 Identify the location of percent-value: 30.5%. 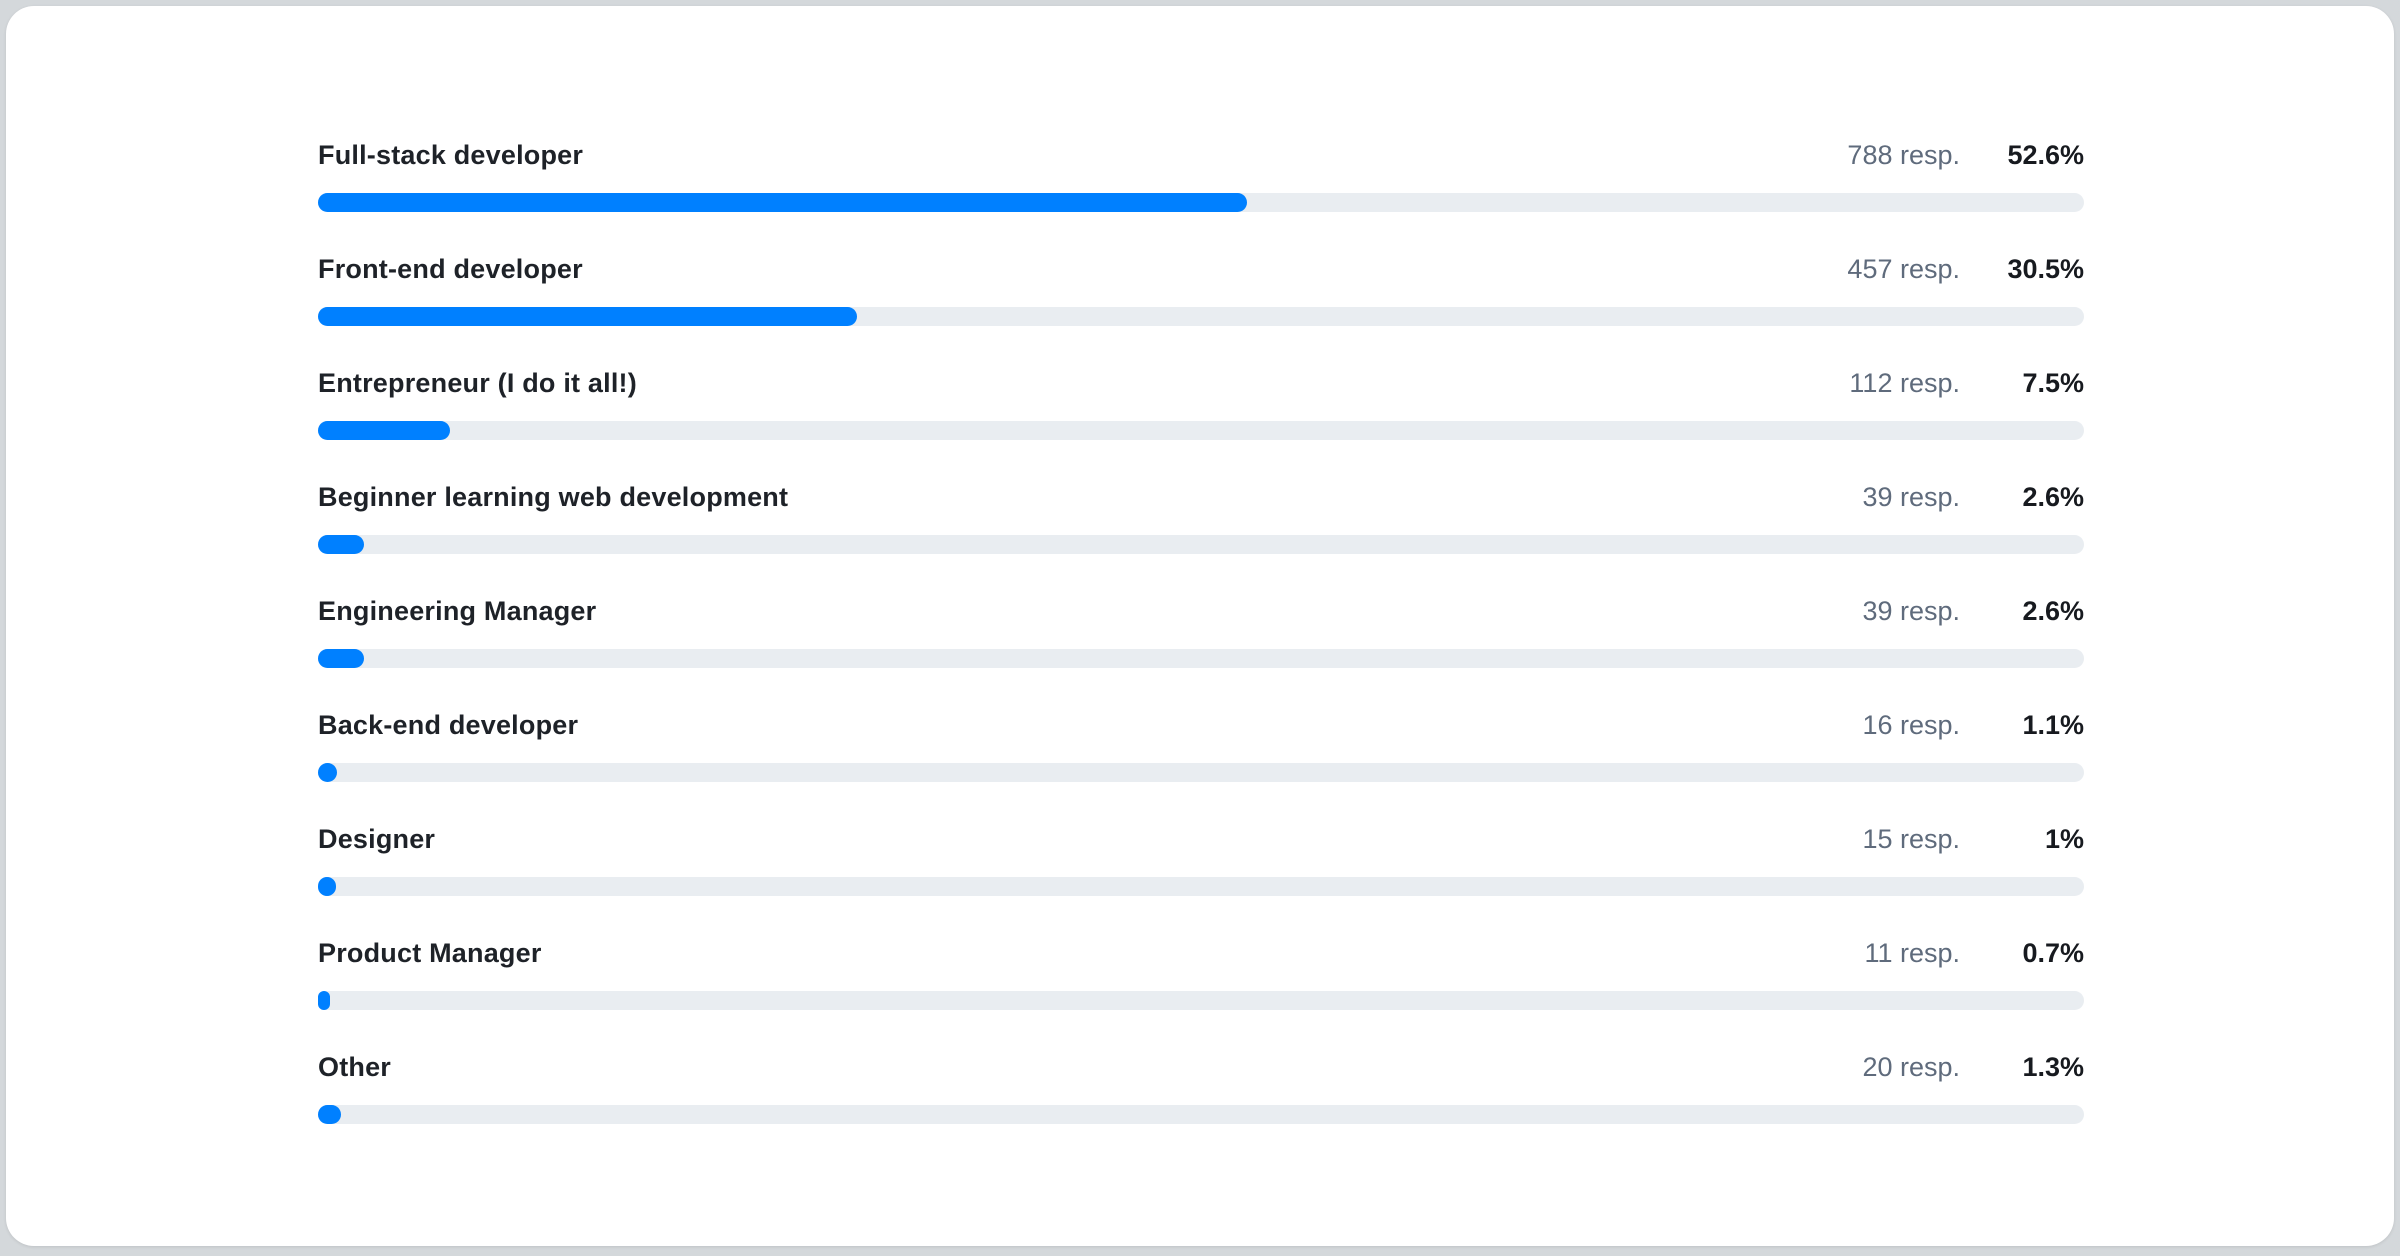
(2045, 269).